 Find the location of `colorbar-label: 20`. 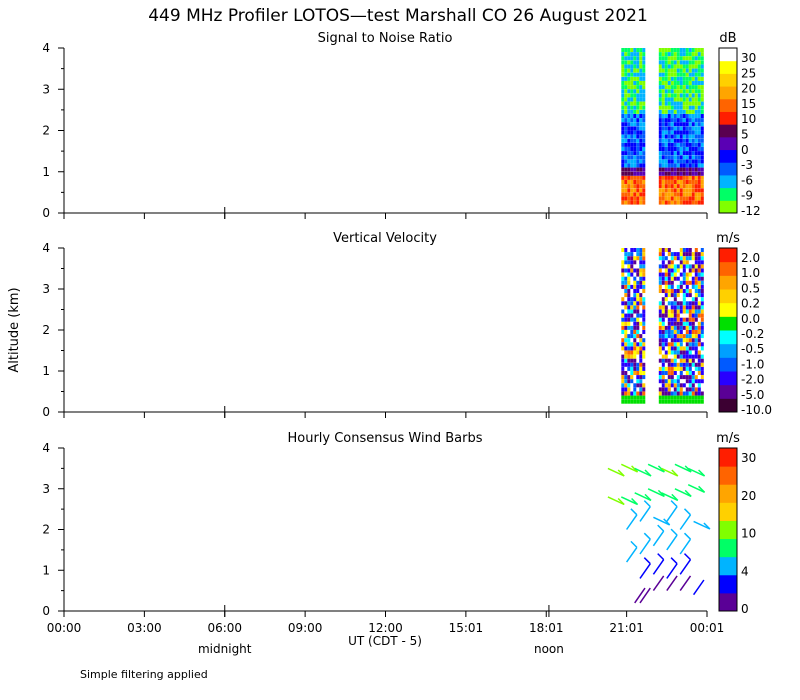

colorbar-label: 20 is located at coordinates (748, 89).